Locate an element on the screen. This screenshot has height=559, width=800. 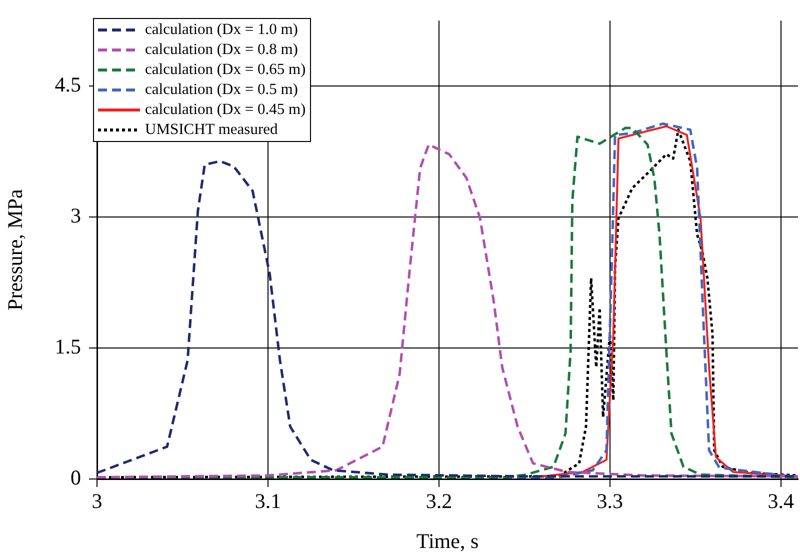
legend-label: calculation (Dx = 1.0 m) is located at coordinates (221, 30).